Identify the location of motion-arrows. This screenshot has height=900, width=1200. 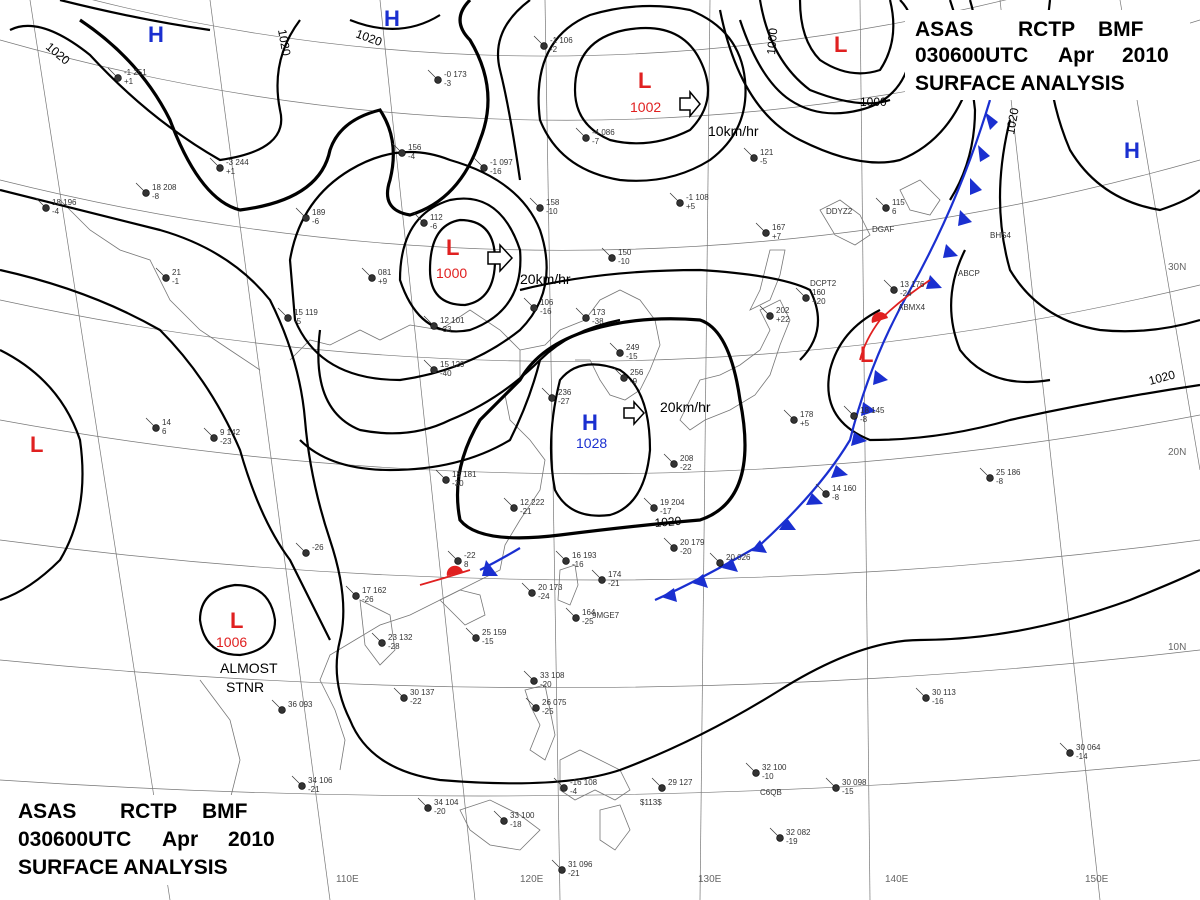
(594, 257).